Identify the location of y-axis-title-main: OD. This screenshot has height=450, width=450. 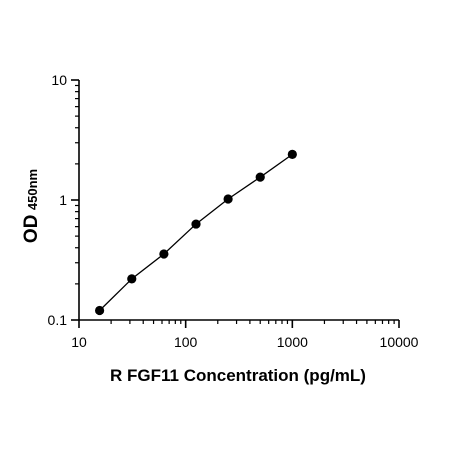
(31, 229).